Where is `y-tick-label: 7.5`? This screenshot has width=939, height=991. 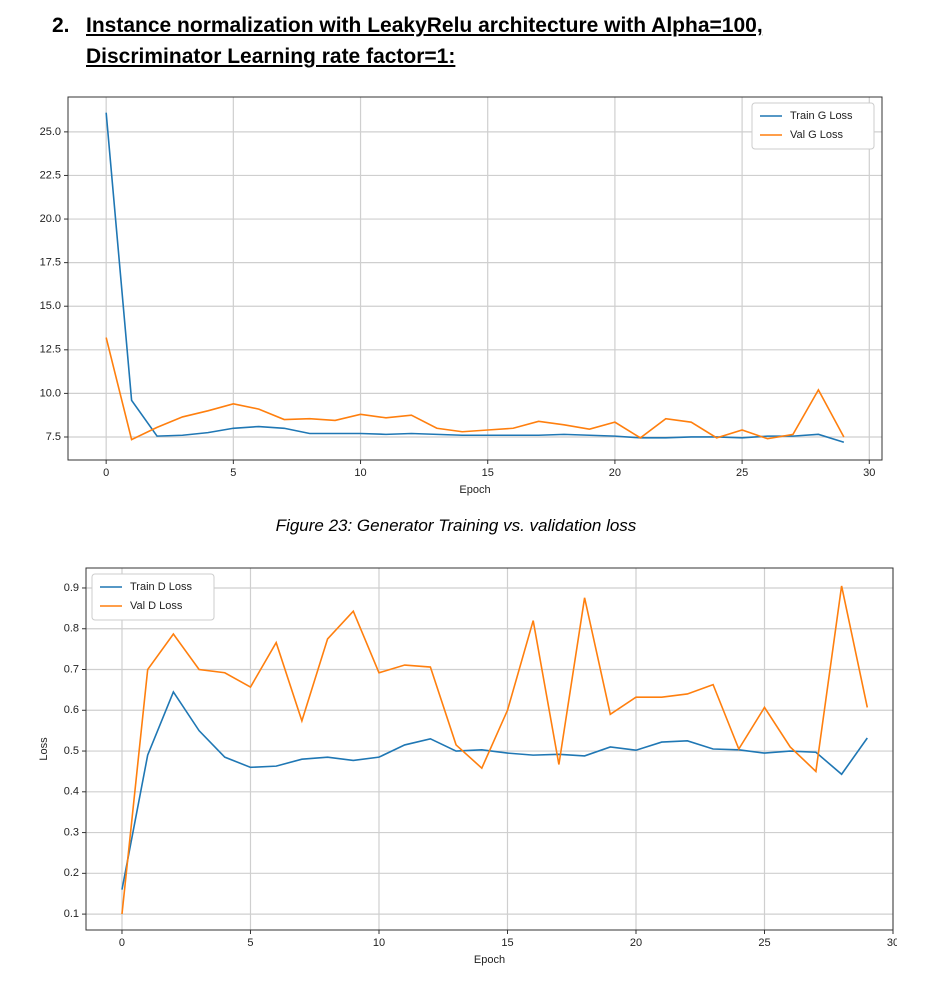
y-tick-label: 7.5 is located at coordinates (53, 437).